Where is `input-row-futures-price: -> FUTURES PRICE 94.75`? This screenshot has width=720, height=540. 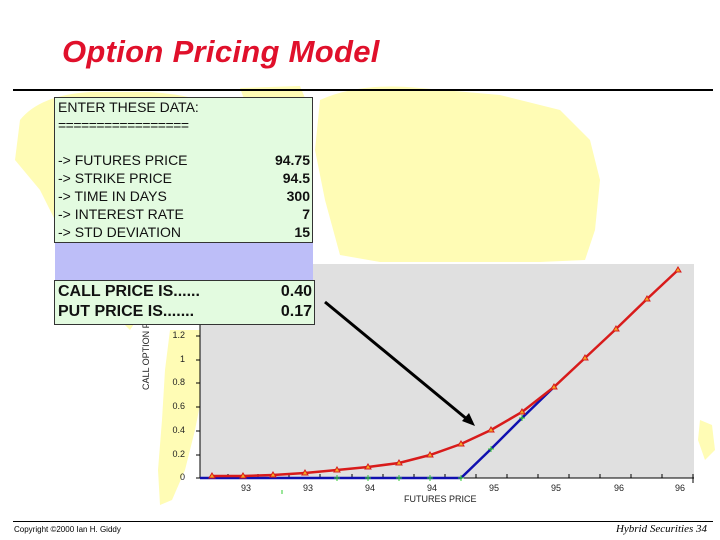 input-row-futures-price: -> FUTURES PRICE 94.75 is located at coordinates (184, 161).